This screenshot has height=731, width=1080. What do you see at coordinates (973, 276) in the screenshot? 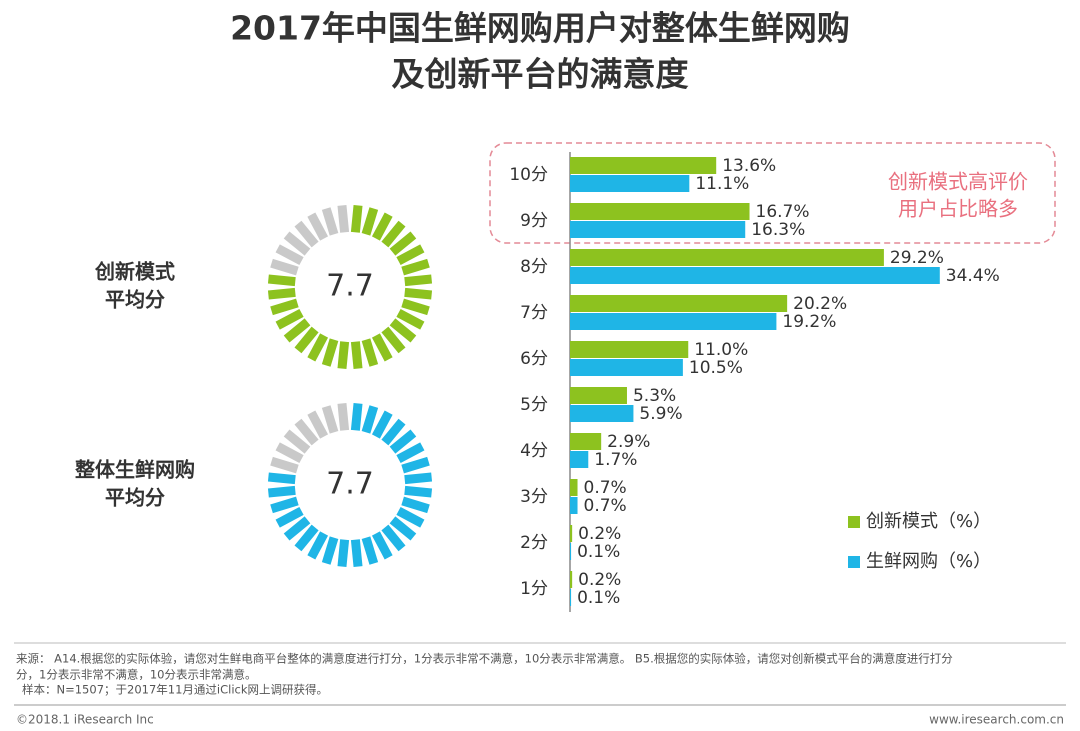
I see `value-label: 34.4%` at bounding box center [973, 276].